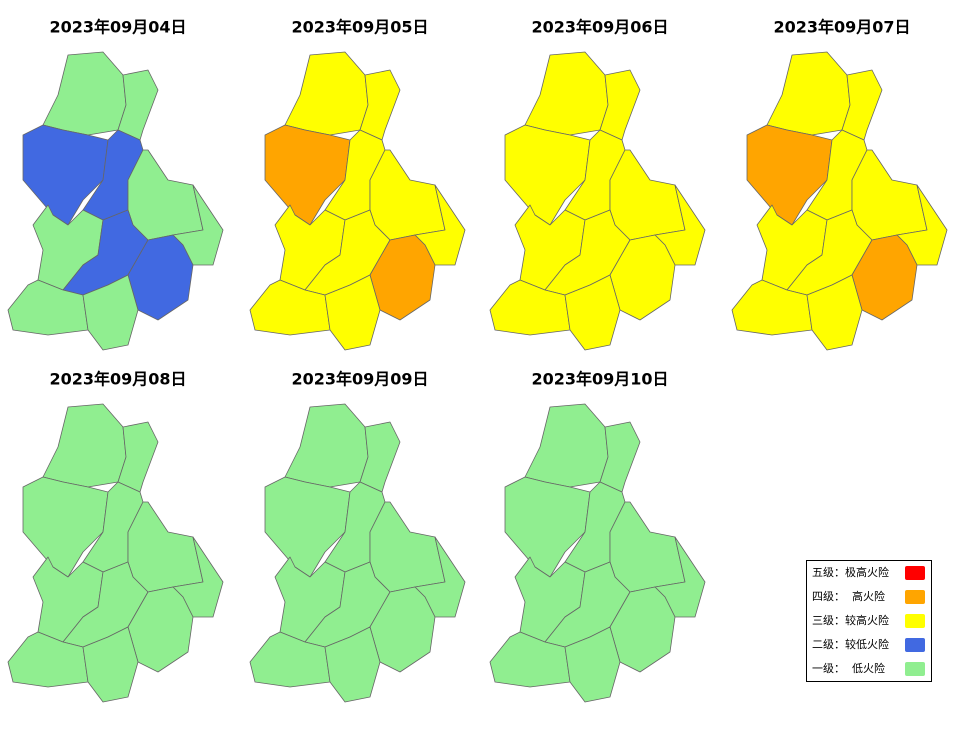  I want to click on map-title: 2023年09月09日, so click(359, 379).